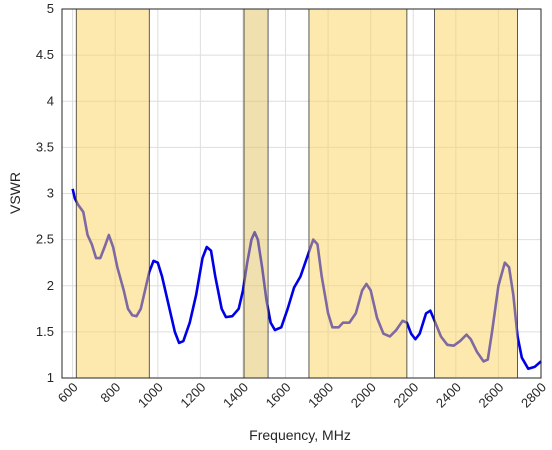  I want to click on x-tick-label: 2200, so click(405, 395).